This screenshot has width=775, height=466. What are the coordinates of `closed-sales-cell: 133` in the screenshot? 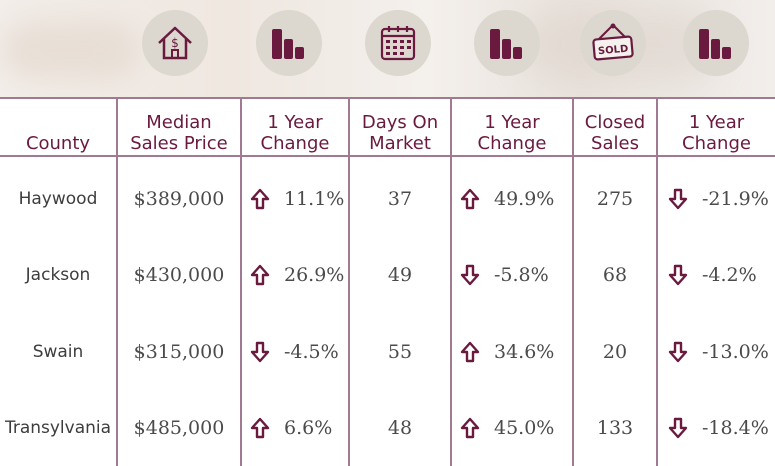 It's located at (615, 428).